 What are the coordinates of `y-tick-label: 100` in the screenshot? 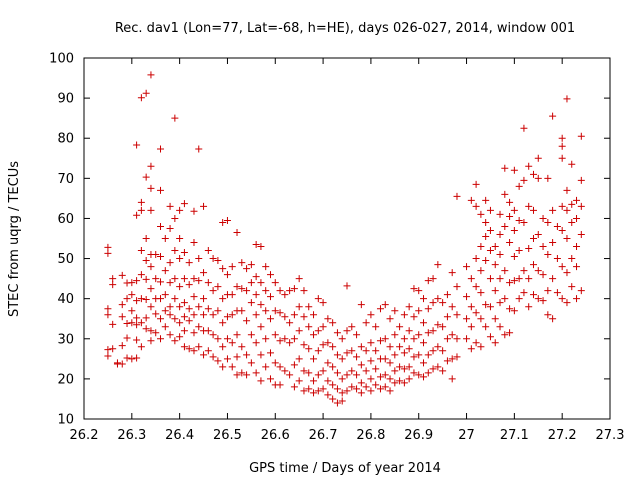 It's located at (61, 59).